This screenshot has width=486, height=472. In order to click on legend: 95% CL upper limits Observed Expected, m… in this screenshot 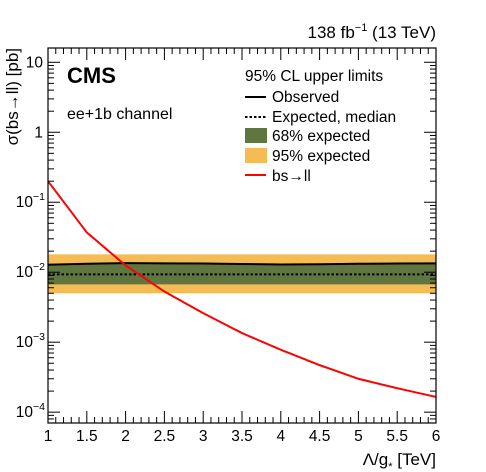, I will do `click(320, 126)`.